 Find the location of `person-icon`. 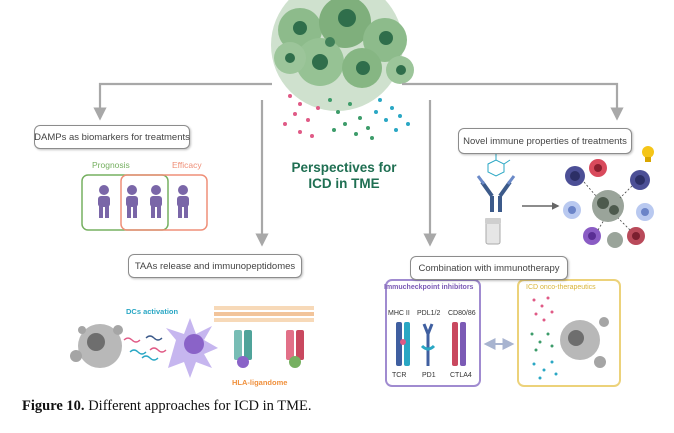

person-icon is located at coordinates (143, 201).